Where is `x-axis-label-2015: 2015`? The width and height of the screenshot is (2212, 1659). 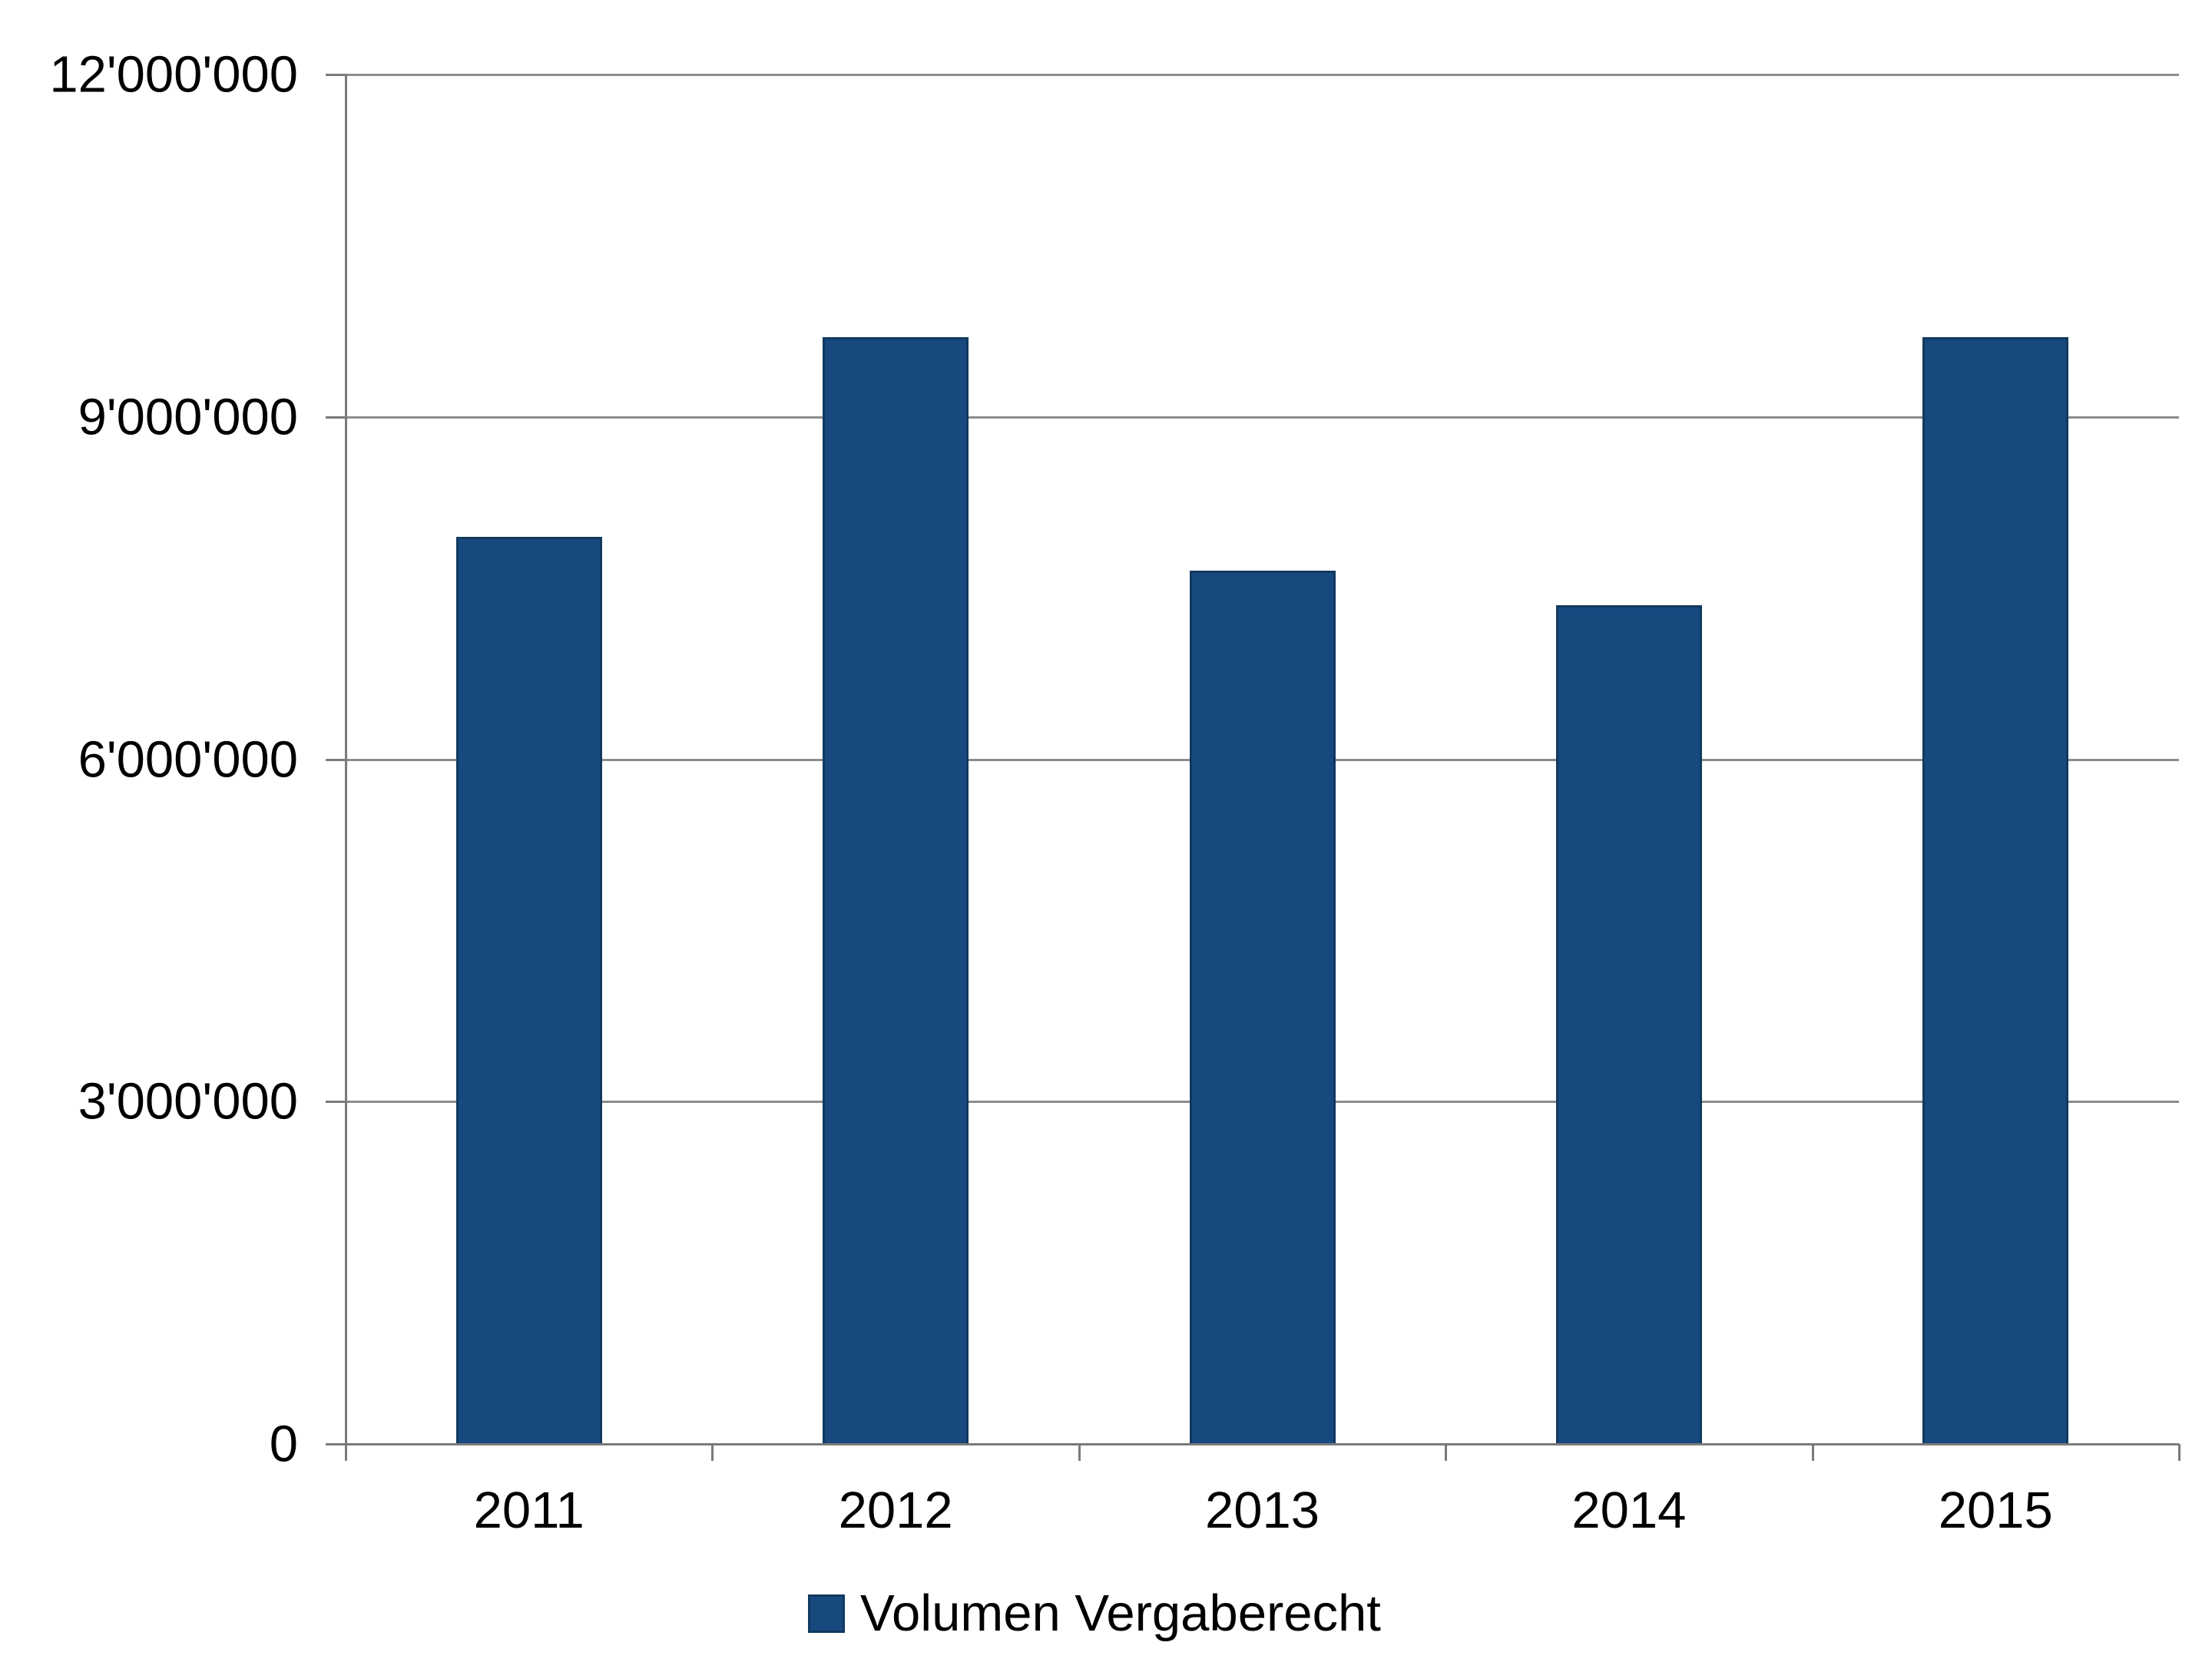
x-axis-label-2015: 2015 is located at coordinates (1996, 1510).